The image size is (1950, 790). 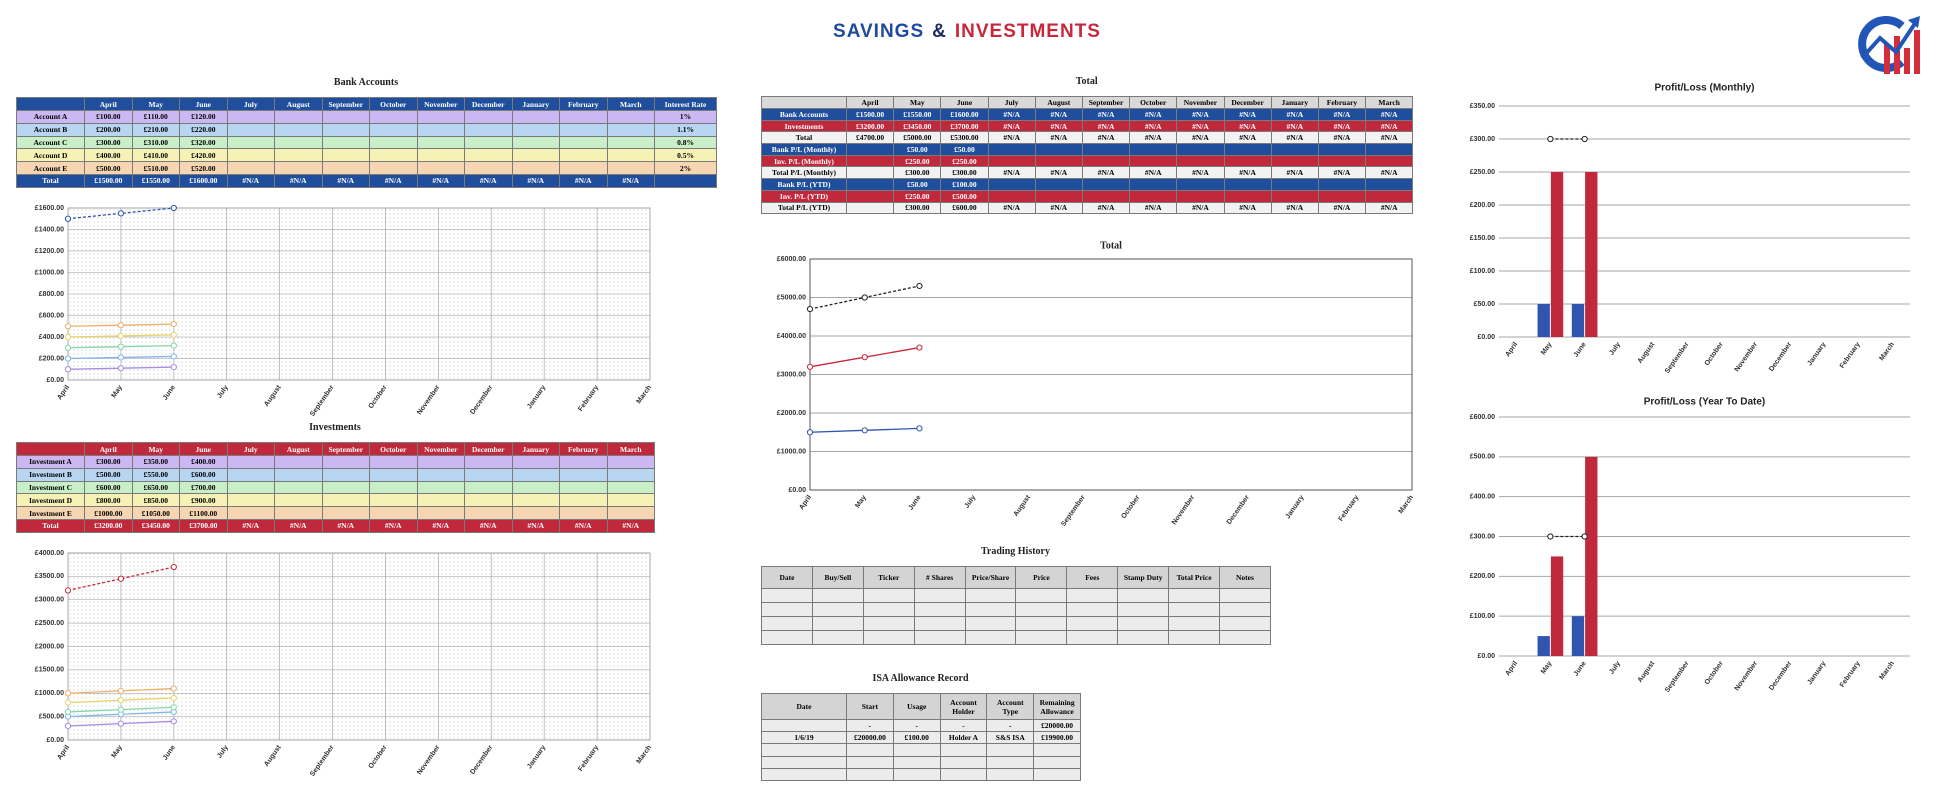 I want to click on header-cell: Fees, so click(x=1092, y=577).